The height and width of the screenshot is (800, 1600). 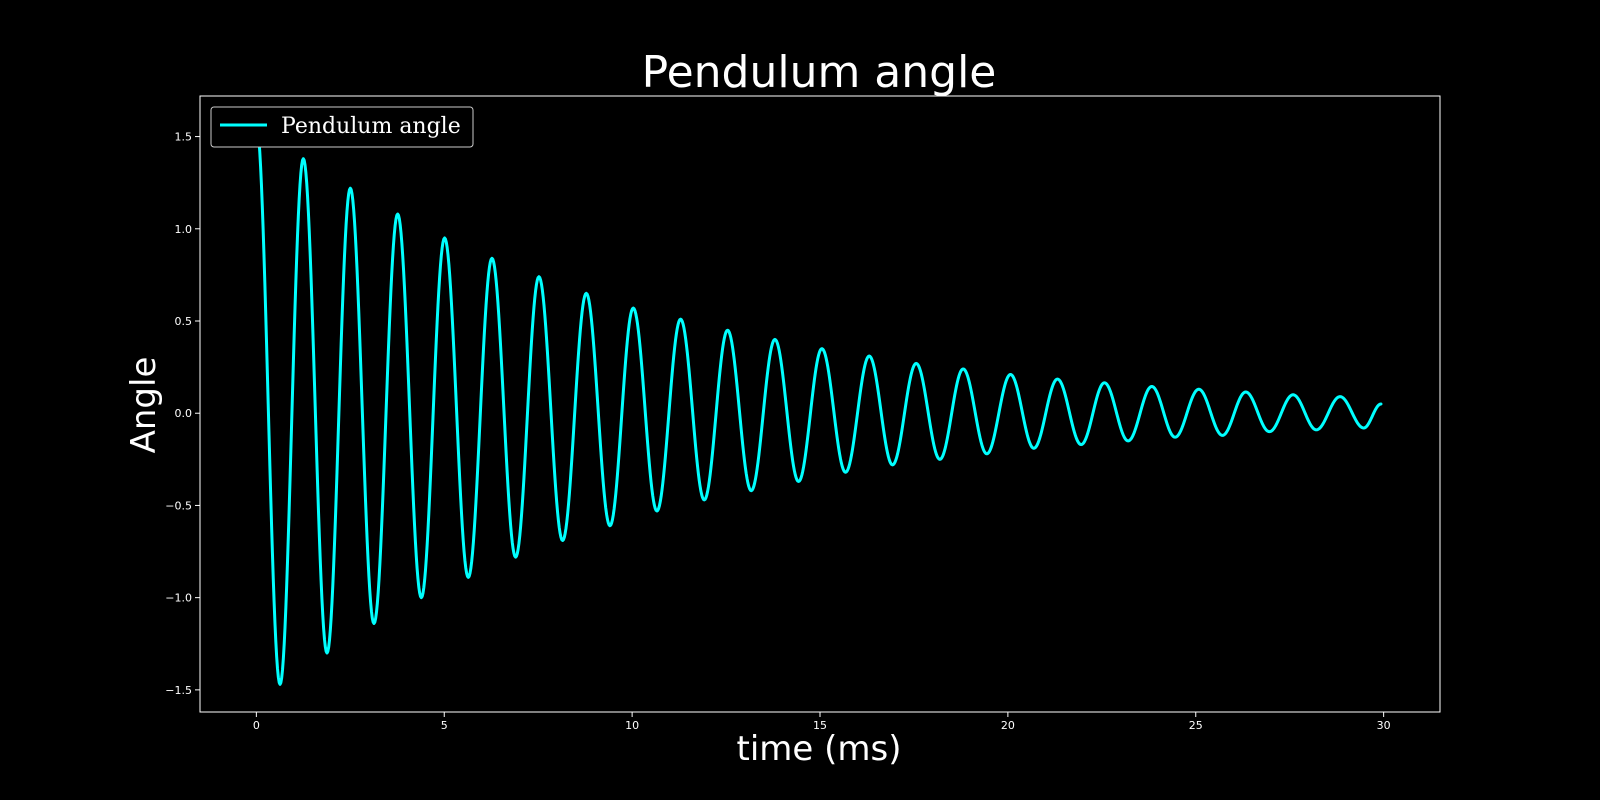 What do you see at coordinates (819, 749) in the screenshot?
I see `x-axis-label: time (ms)` at bounding box center [819, 749].